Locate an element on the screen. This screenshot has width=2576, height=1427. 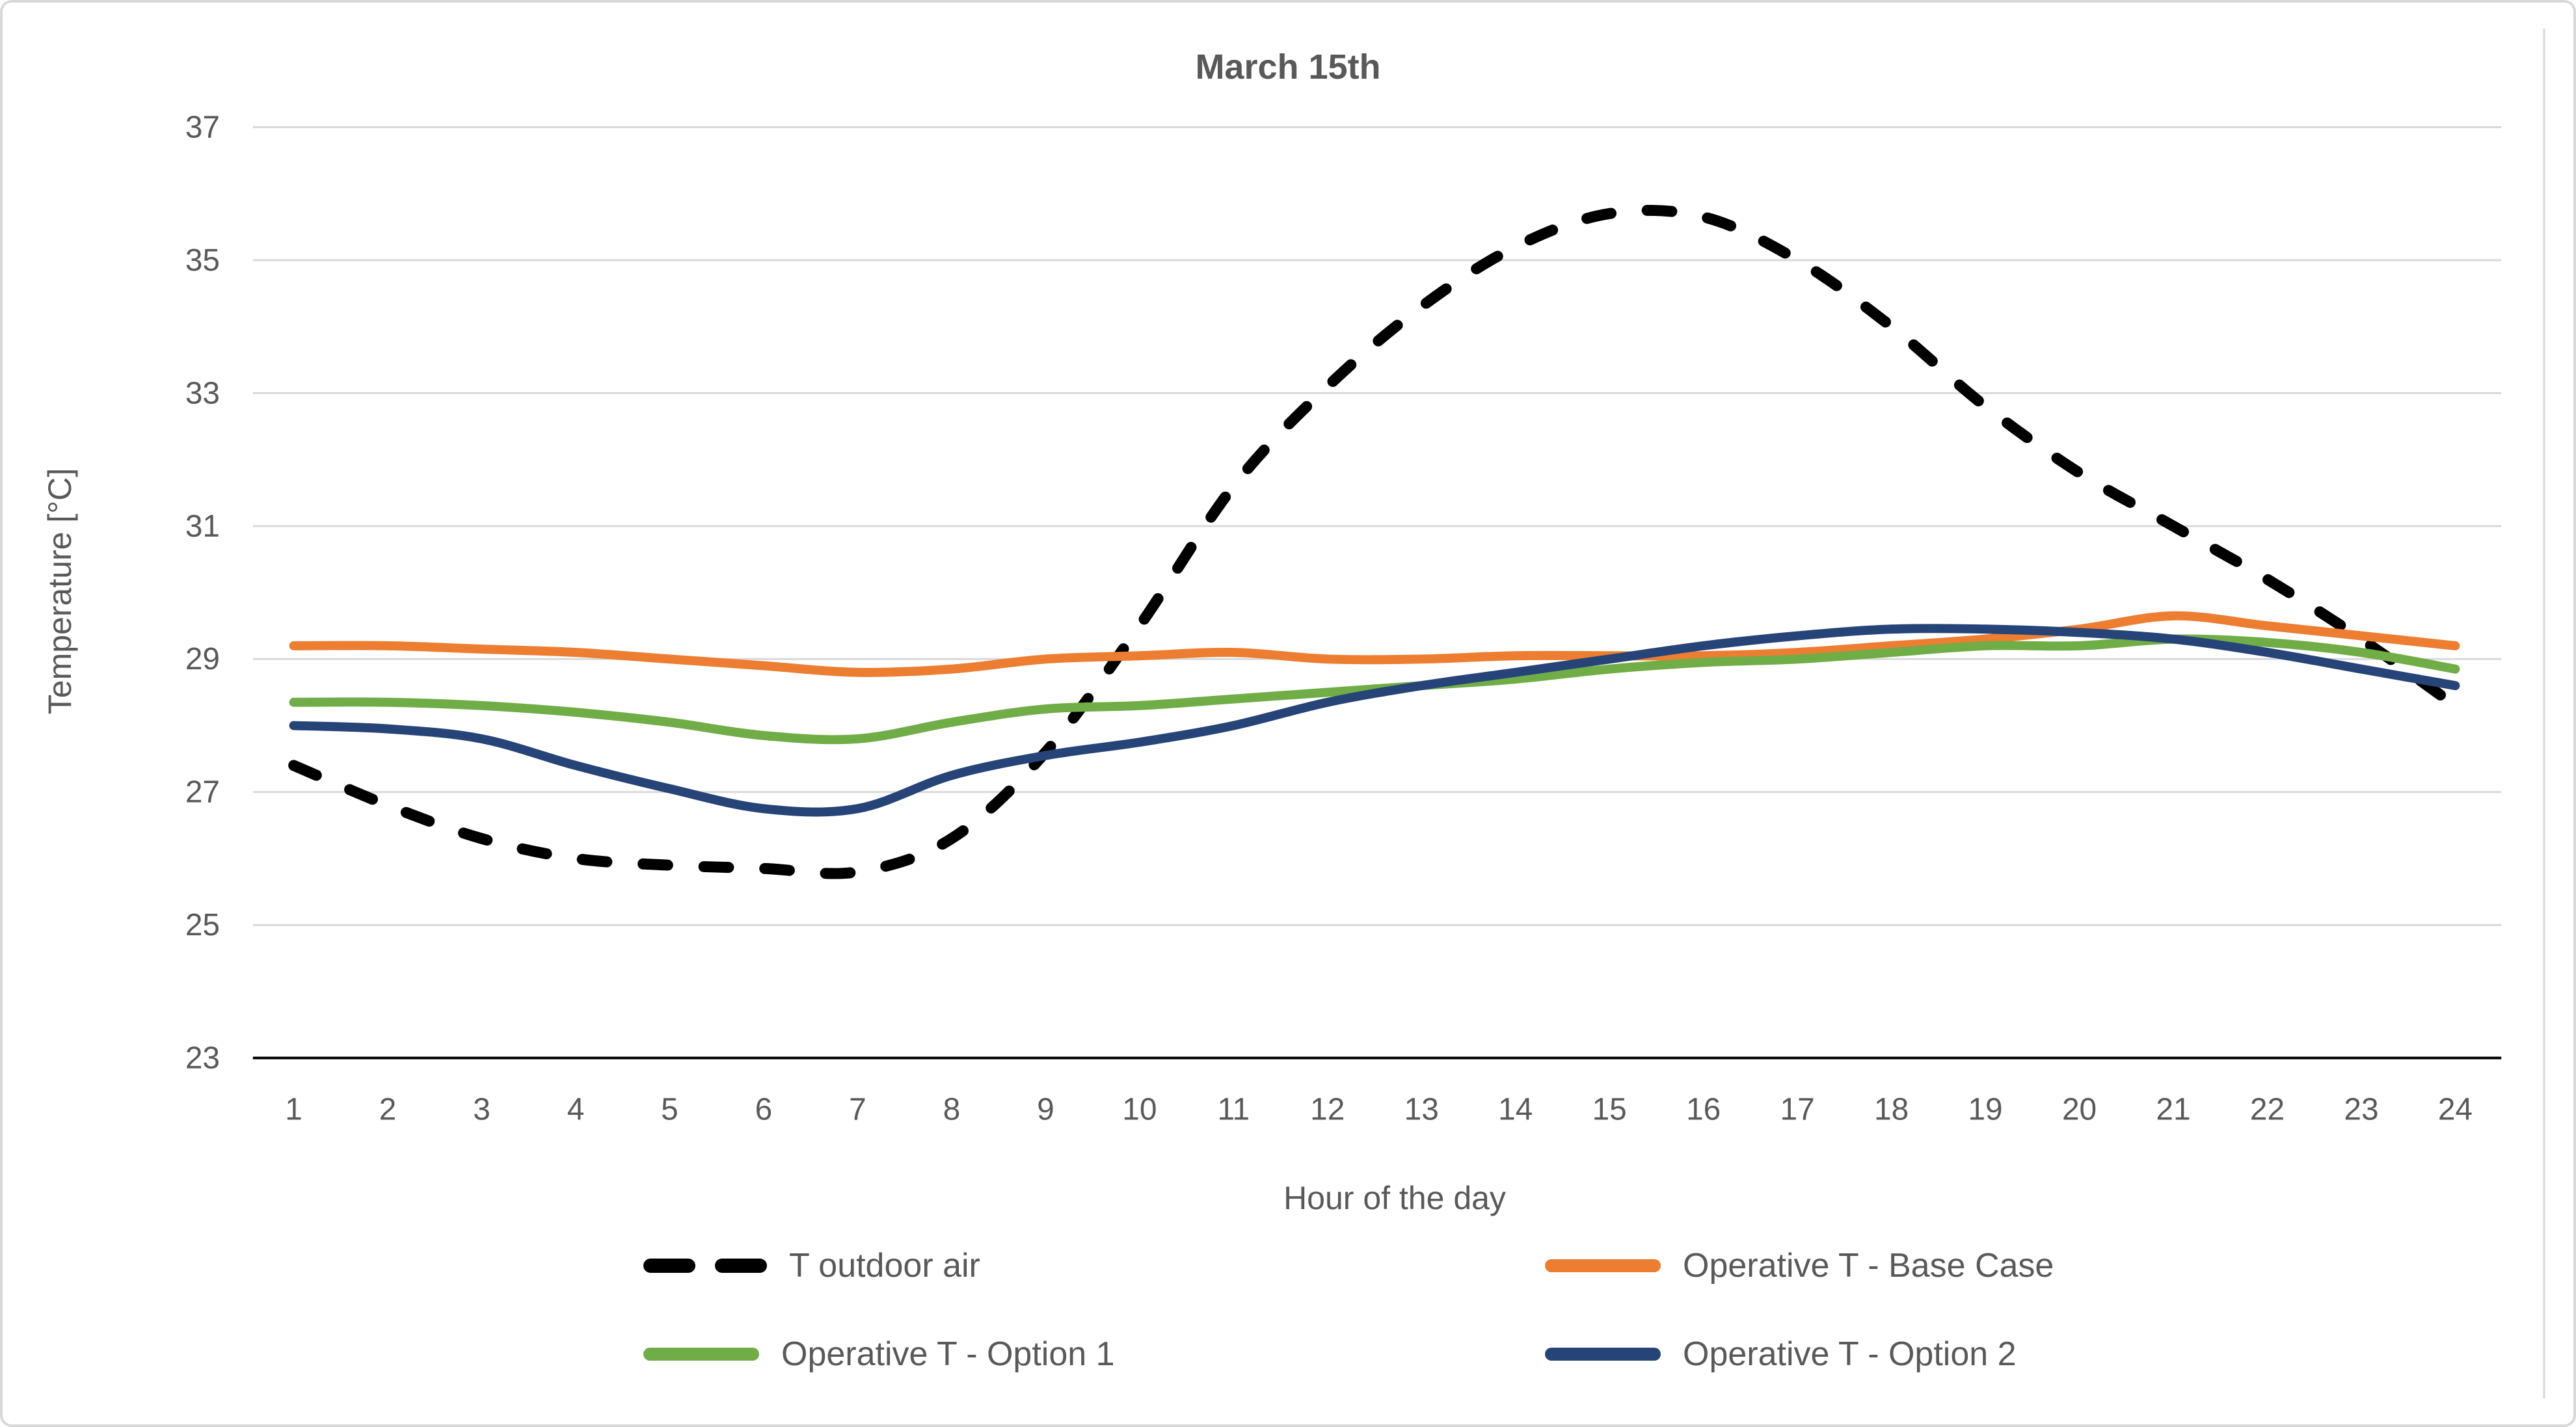
x-tick-label: 12 is located at coordinates (1327, 1110).